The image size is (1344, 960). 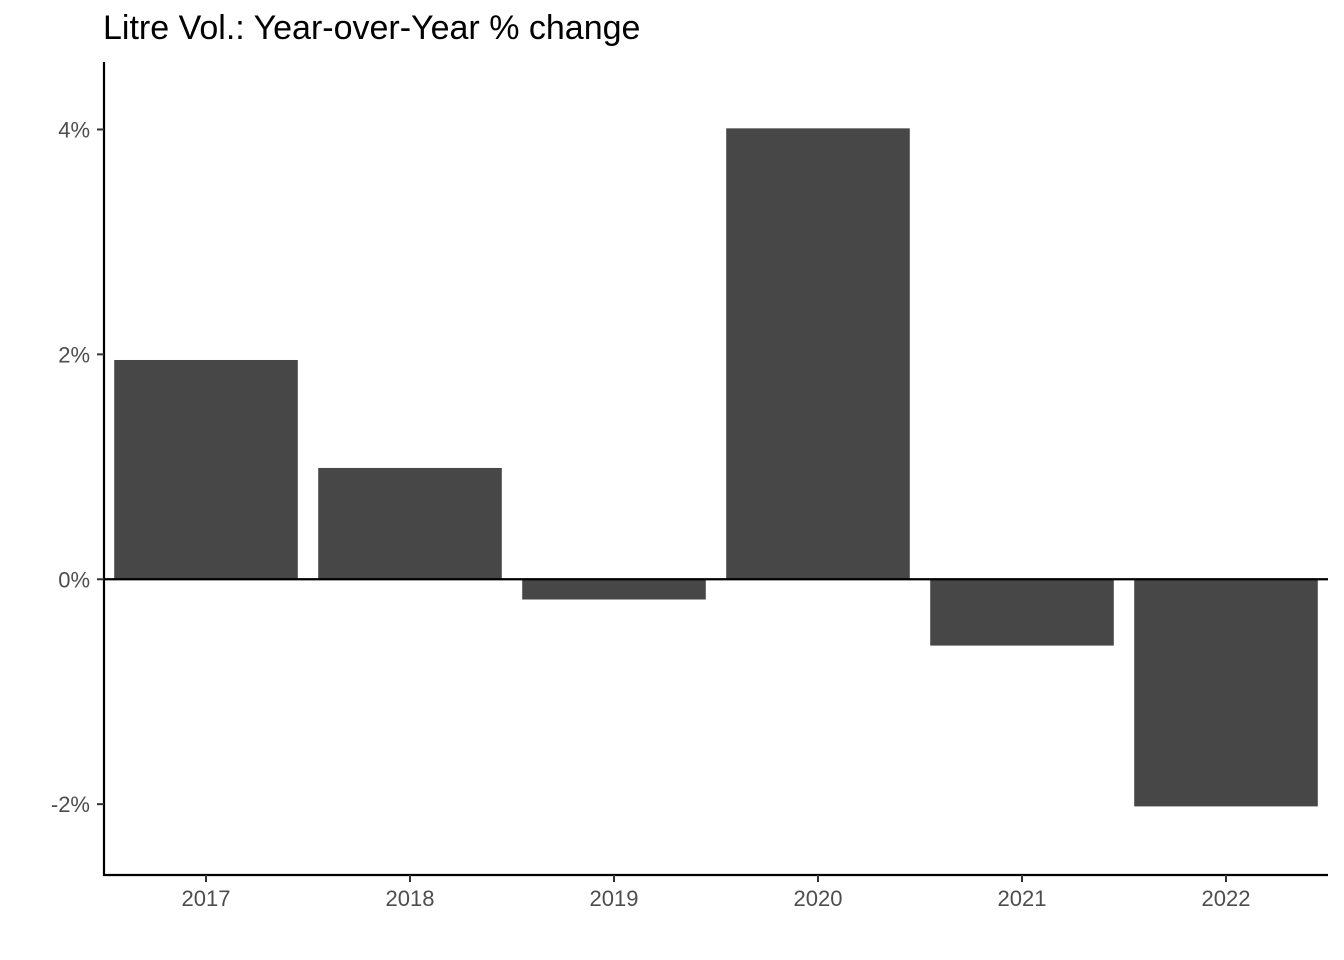 I want to click on x-tick-label: 2019, so click(x=614, y=898).